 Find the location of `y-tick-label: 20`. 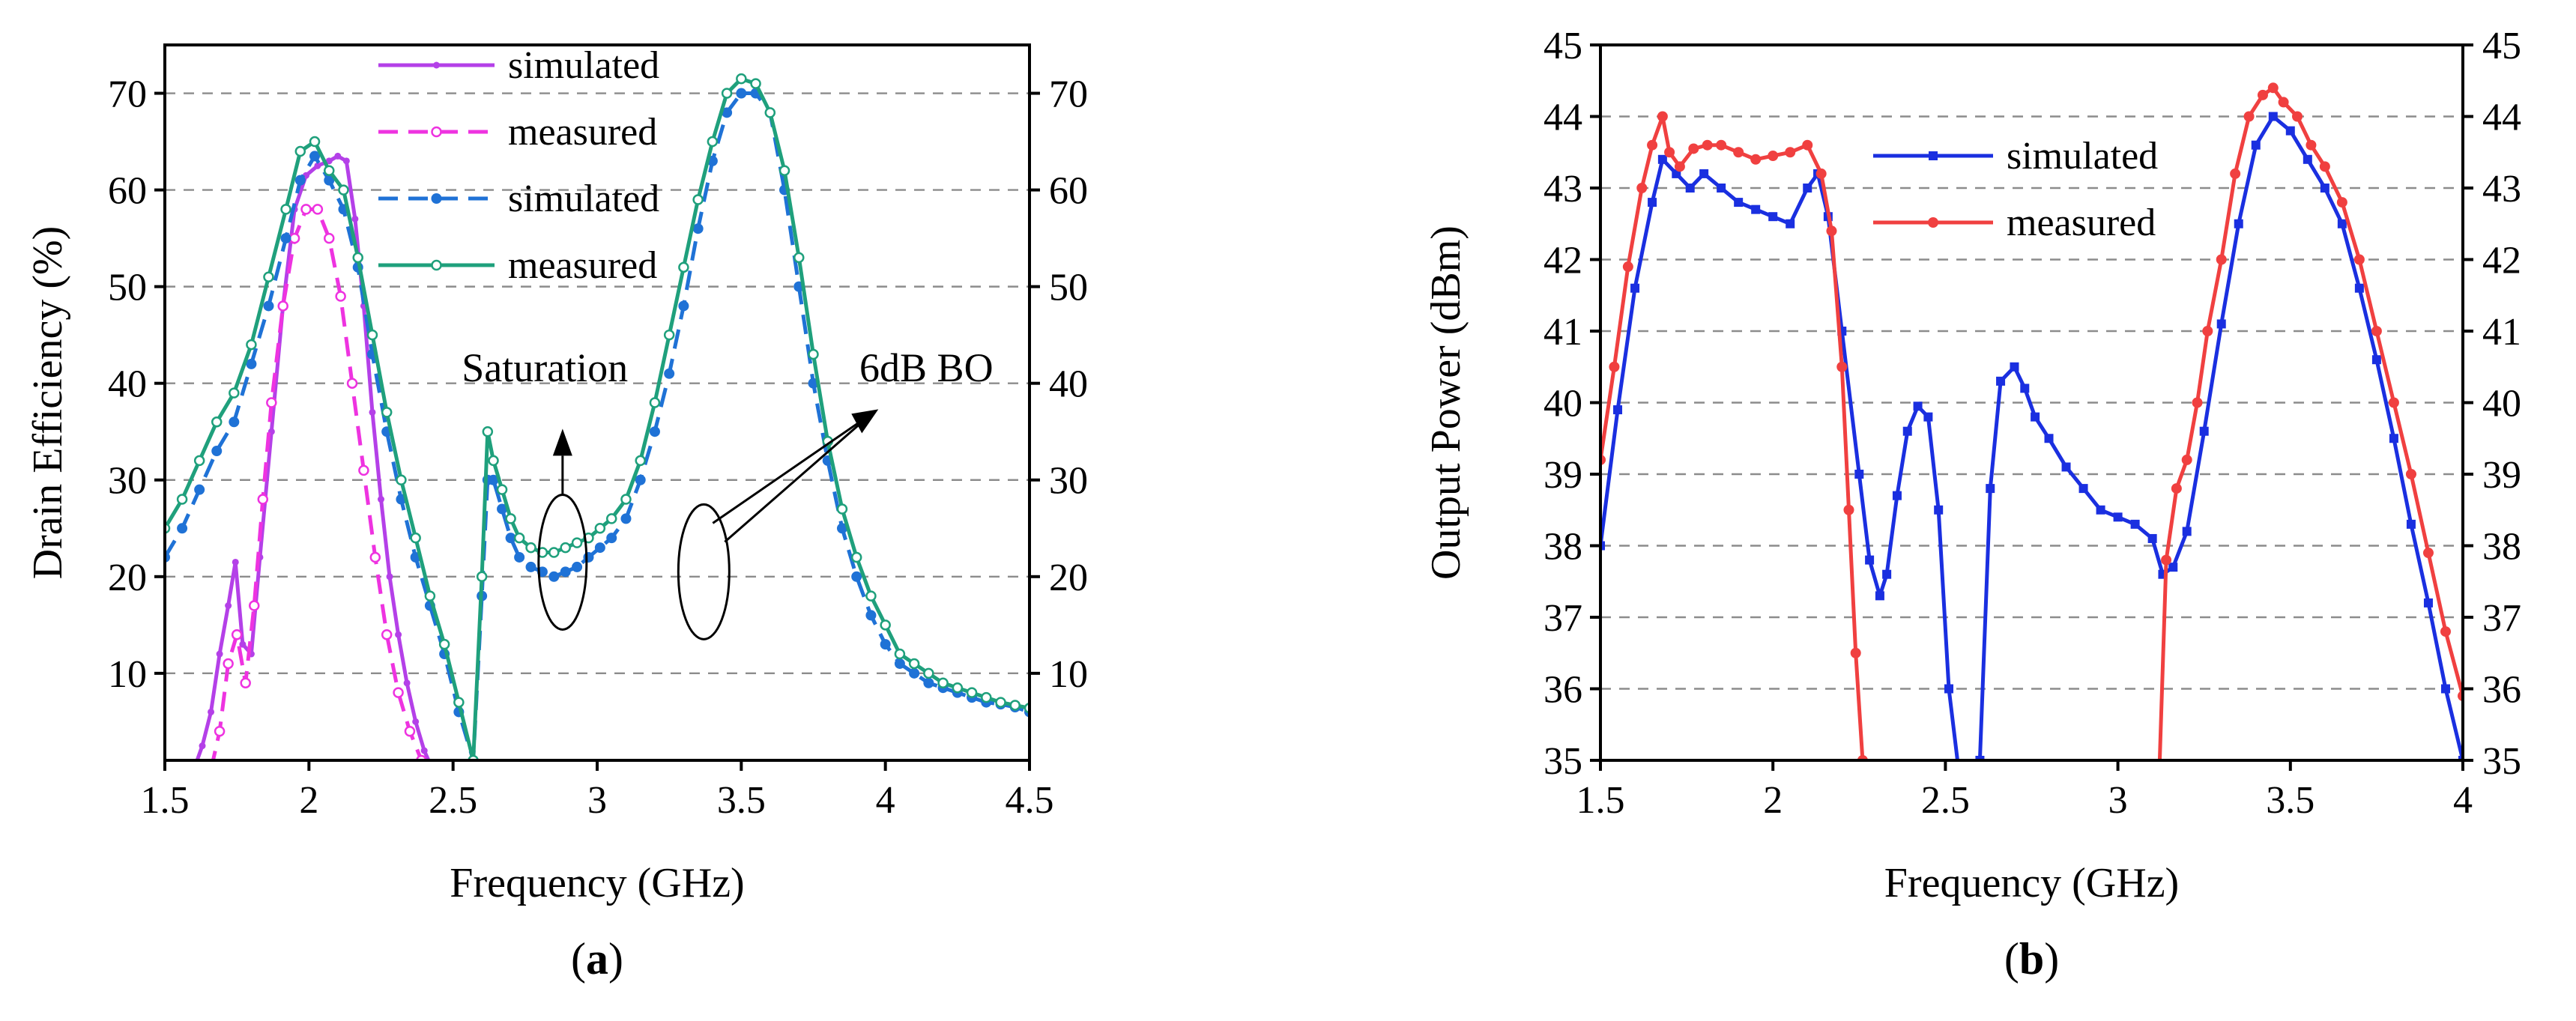

y-tick-label: 20 is located at coordinates (127, 578).